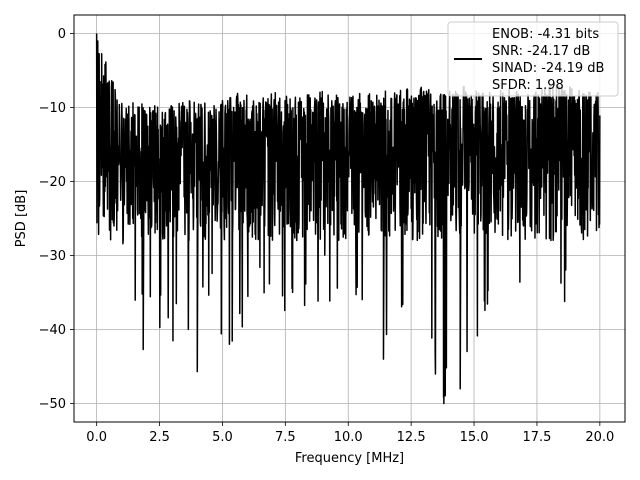 Image resolution: width=640 pixels, height=480 pixels. What do you see at coordinates (159, 437) in the screenshot?
I see `x-tick-label: 2.5` at bounding box center [159, 437].